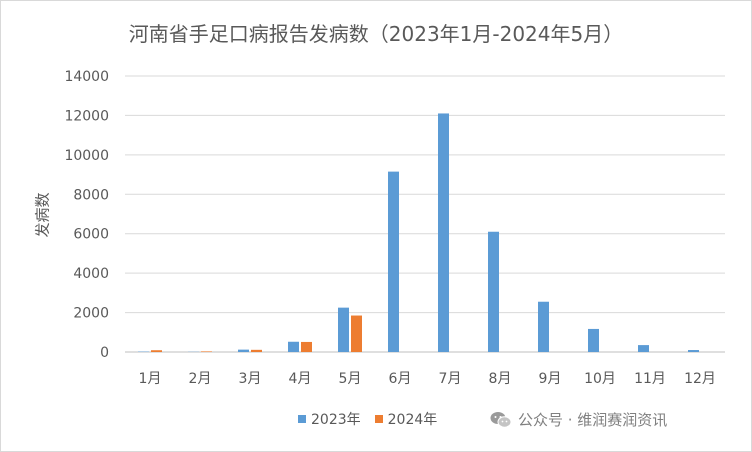 This screenshot has height=452, width=752. What do you see at coordinates (550, 379) in the screenshot?
I see `x-tick-label: 9月` at bounding box center [550, 379].